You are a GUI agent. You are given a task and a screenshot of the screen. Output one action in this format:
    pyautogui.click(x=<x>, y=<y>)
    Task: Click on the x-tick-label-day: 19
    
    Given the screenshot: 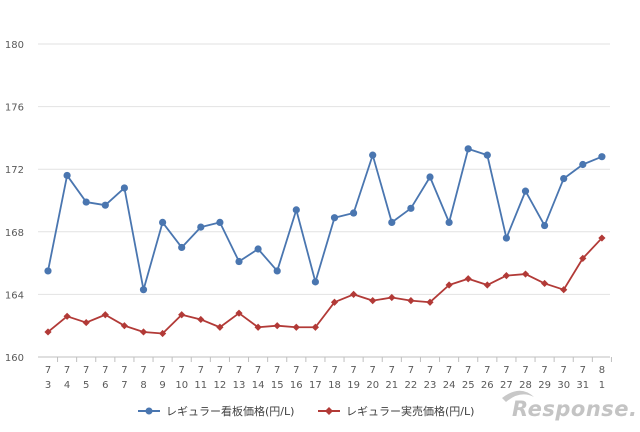 What is the action you would take?
    pyautogui.click(x=353, y=385)
    